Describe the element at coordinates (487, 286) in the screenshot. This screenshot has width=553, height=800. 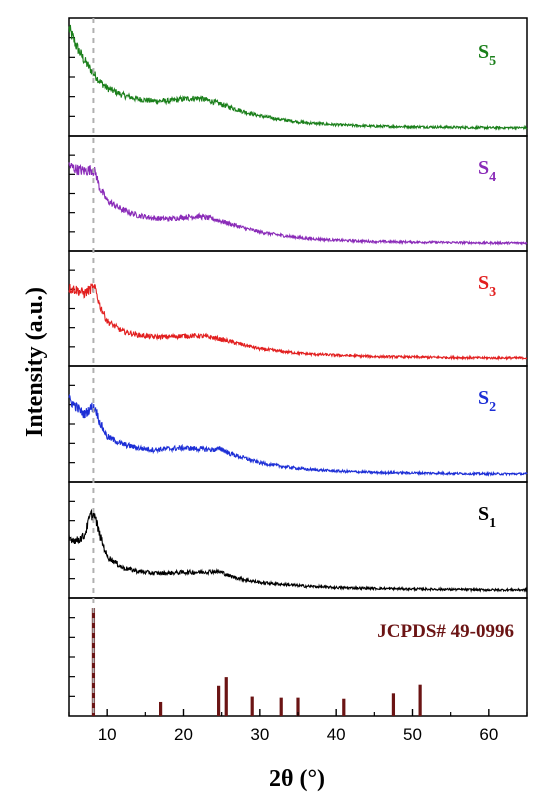
I see `series-label-s3: S3` at that location.